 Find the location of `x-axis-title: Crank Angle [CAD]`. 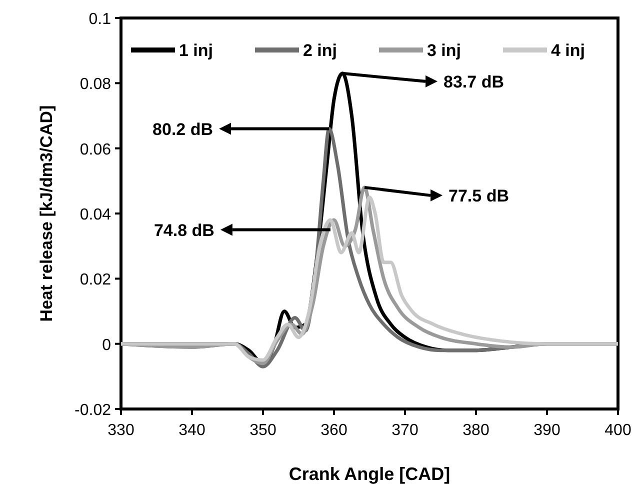

x-axis-title: Crank Angle [CAD] is located at coordinates (369, 474).